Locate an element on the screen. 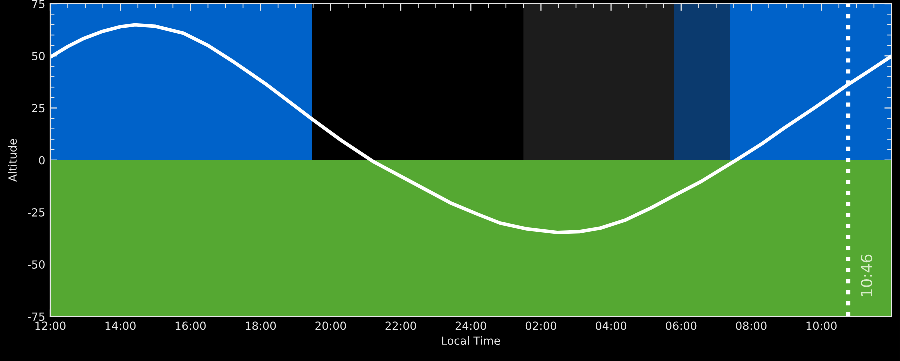 Image resolution: width=900 pixels, height=361 pixels. y-tick-label: -50 is located at coordinates (36, 264).